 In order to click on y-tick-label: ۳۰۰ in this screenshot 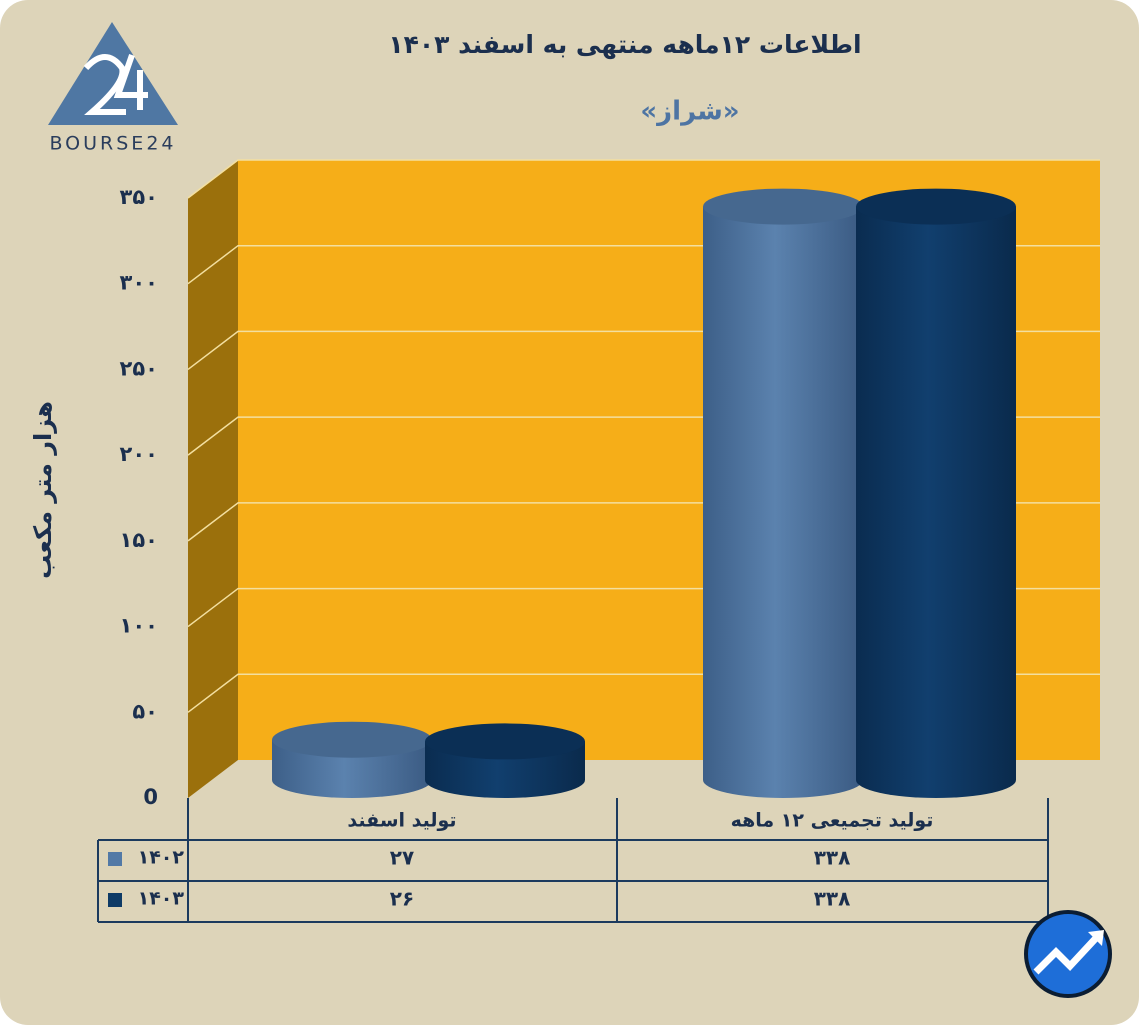, I will do `click(139, 283)`.